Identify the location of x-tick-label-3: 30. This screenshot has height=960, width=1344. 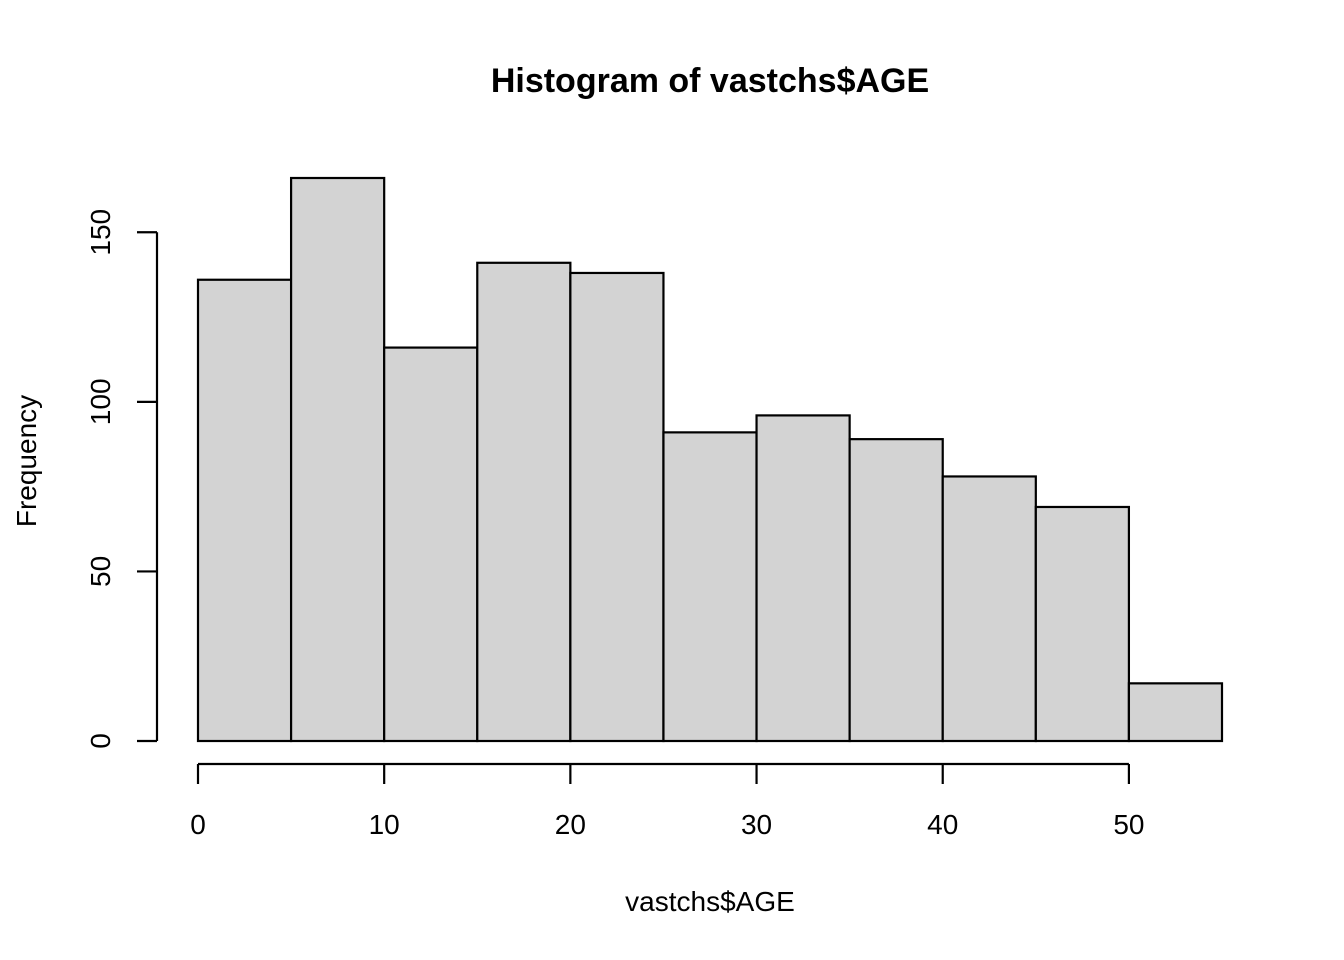
(756, 824).